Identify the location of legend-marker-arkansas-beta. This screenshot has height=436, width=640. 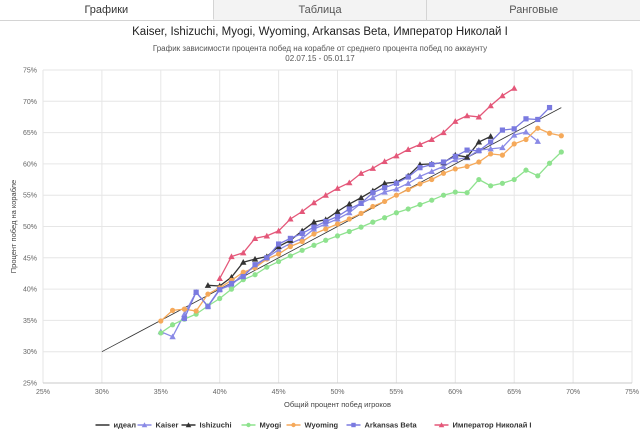
(353, 425).